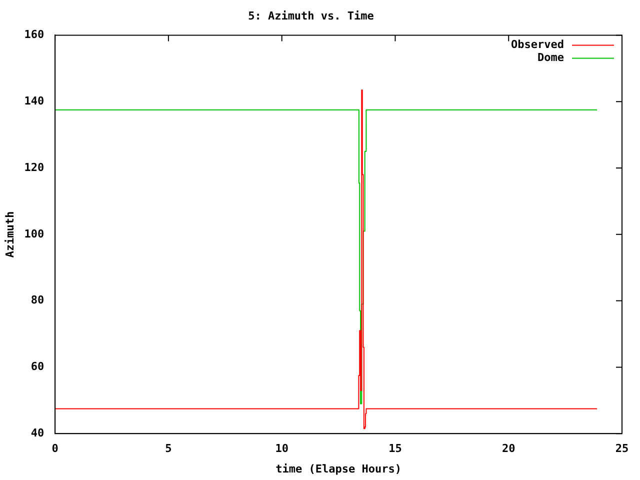 The image size is (640, 480). What do you see at coordinates (168, 449) in the screenshot?
I see `x-tick-label: 5` at bounding box center [168, 449].